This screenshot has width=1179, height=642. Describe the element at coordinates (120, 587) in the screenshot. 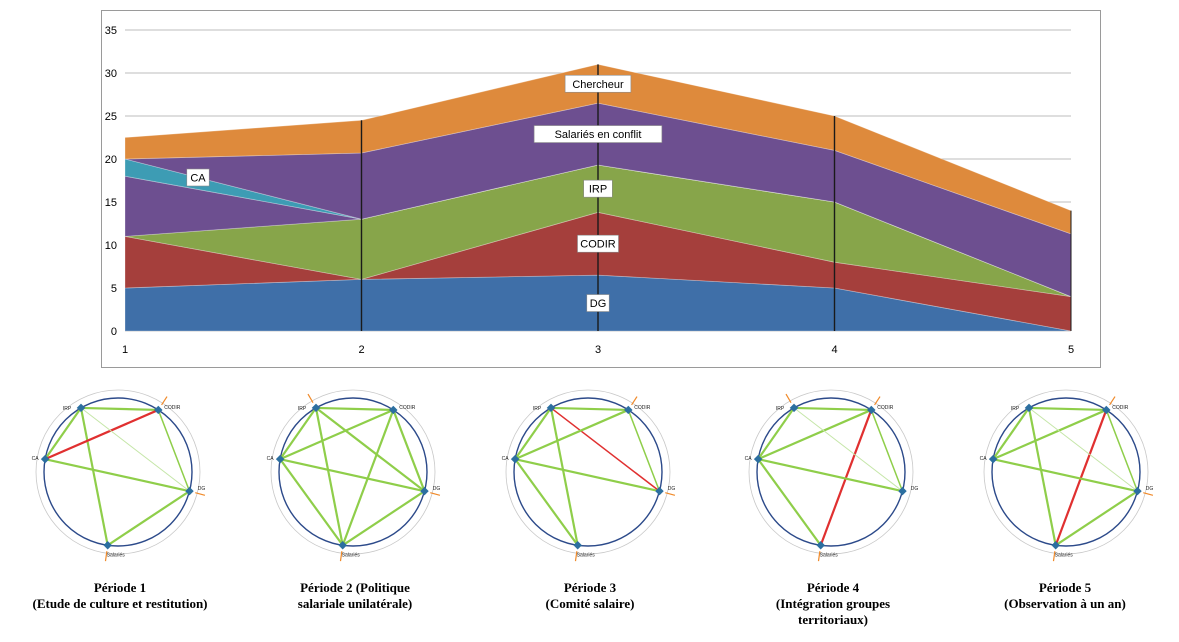

I see `period-1-caption-line1: Période 1` at that location.